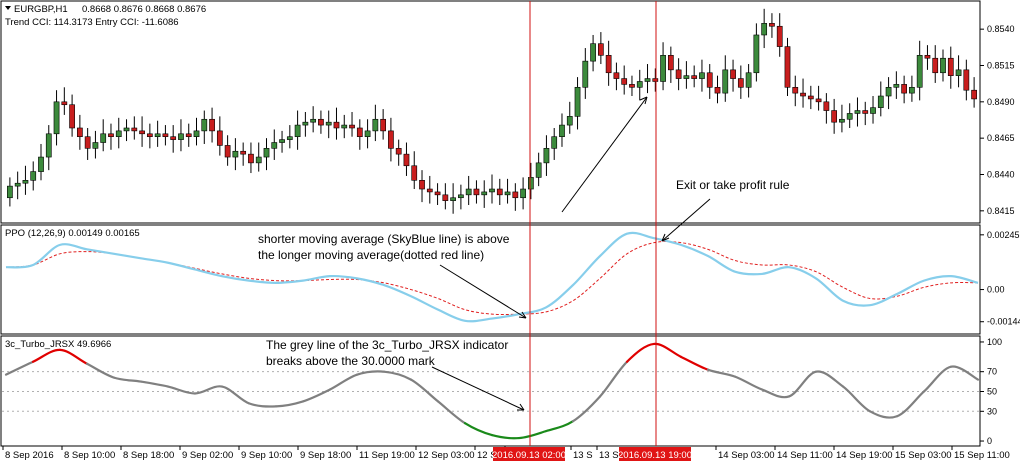  Describe the element at coordinates (8, 8) in the screenshot. I see `menu-triangle-icon` at that location.